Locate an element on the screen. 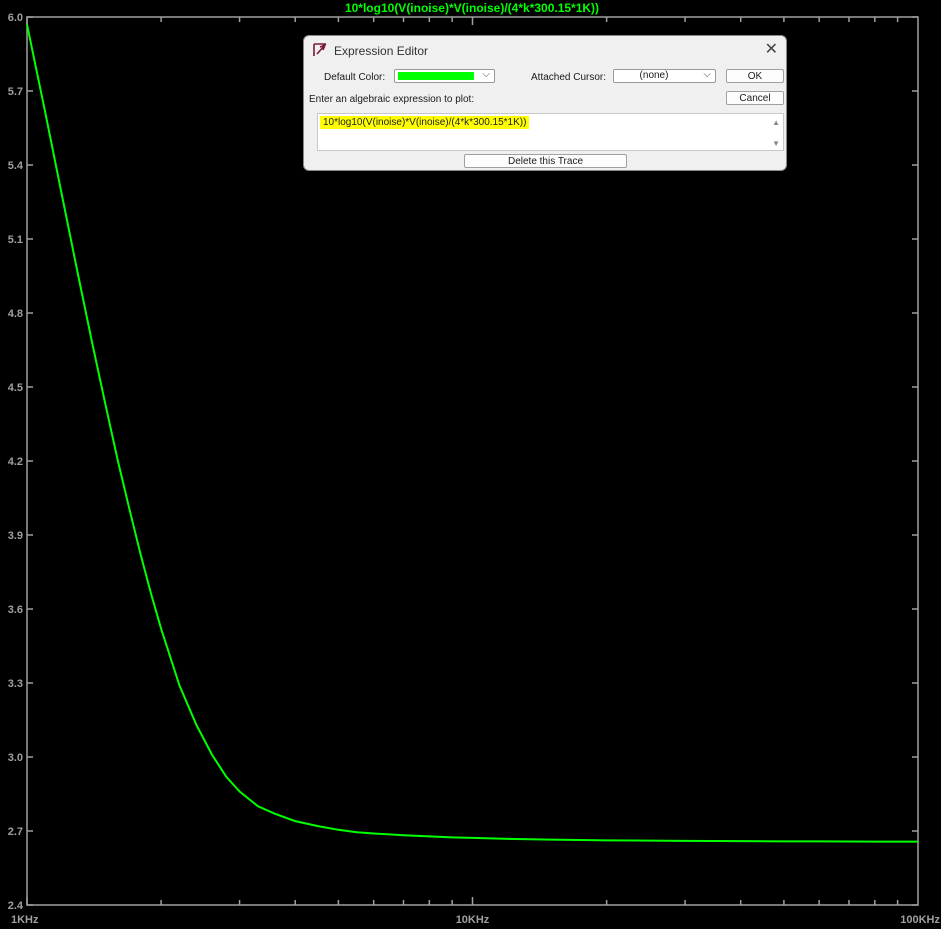 The width and height of the screenshot is (941, 929). default-color-select: ⌵ is located at coordinates (444, 76).